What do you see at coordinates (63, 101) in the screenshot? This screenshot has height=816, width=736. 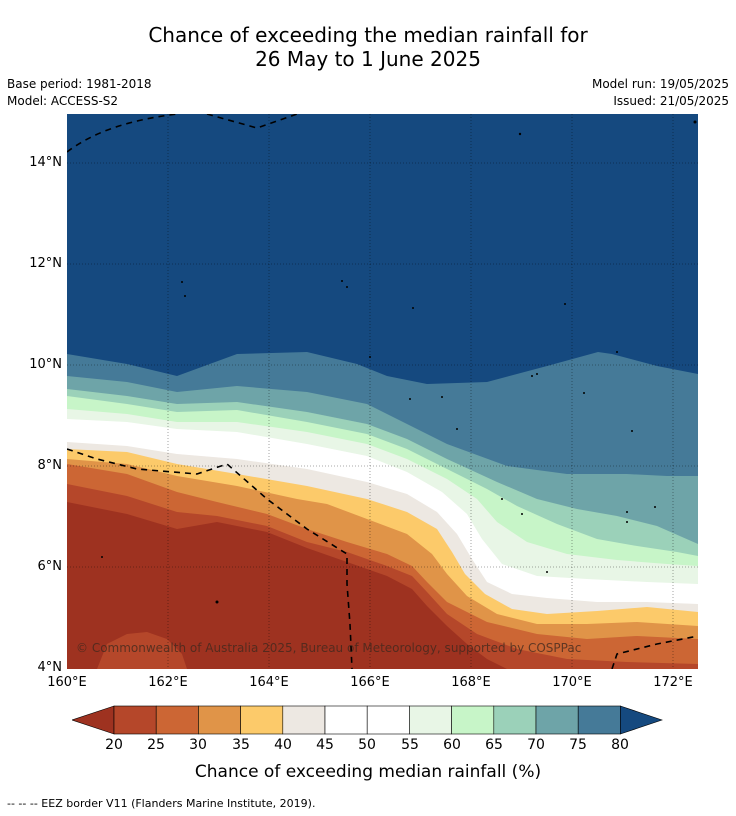 I see `model-name: Model: ACCESS-S2` at bounding box center [63, 101].